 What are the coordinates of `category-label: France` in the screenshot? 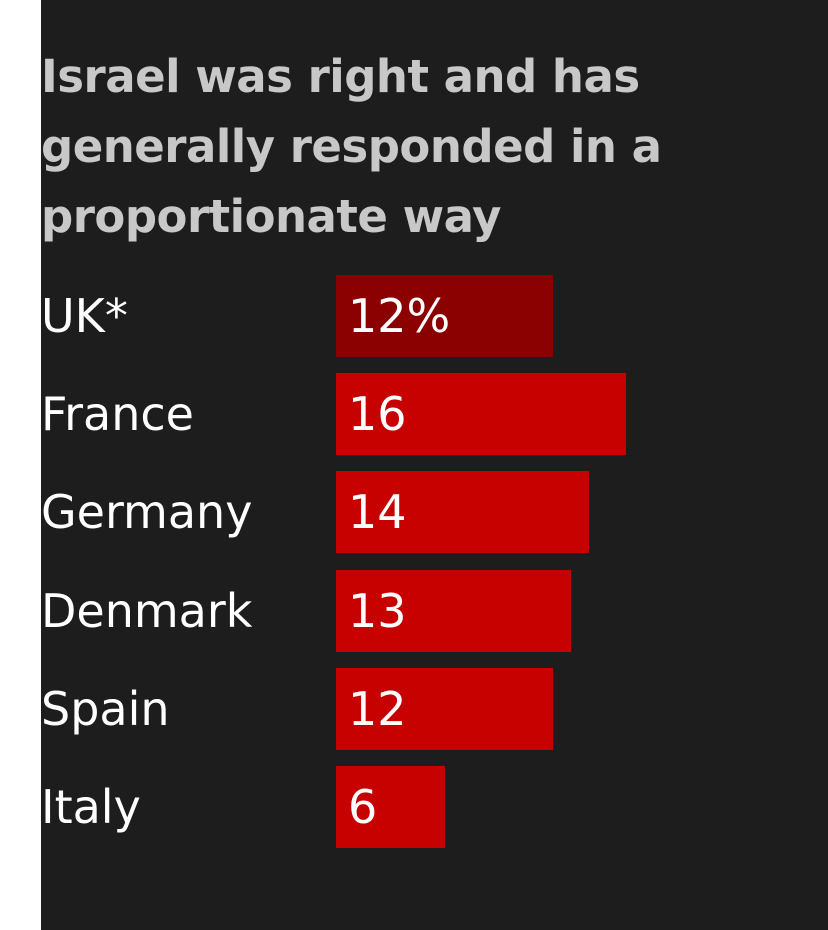 It's located at (117, 414).